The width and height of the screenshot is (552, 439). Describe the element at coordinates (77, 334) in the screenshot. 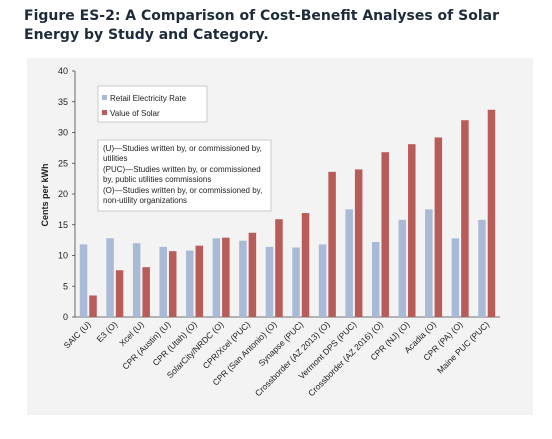

I see `x-tick-label: SAIC (U)` at that location.